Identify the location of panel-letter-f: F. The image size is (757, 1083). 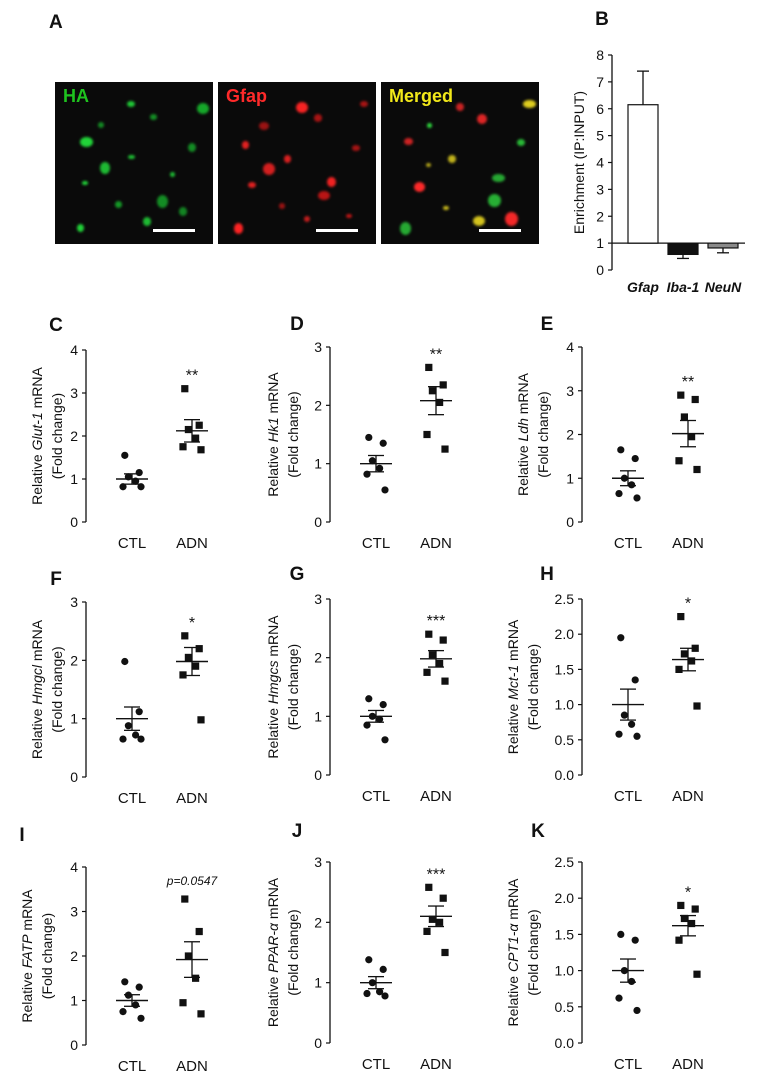
(56, 579).